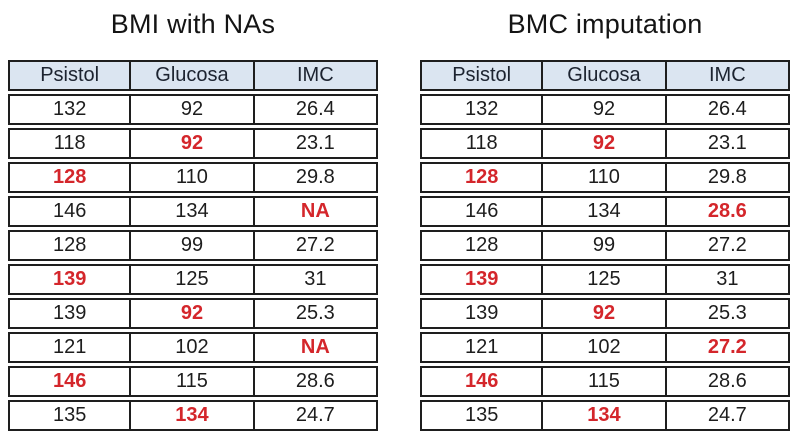 The height and width of the screenshot is (443, 800). What do you see at coordinates (728, 347) in the screenshot?
I see `highlighted-cell: 27.2` at bounding box center [728, 347].